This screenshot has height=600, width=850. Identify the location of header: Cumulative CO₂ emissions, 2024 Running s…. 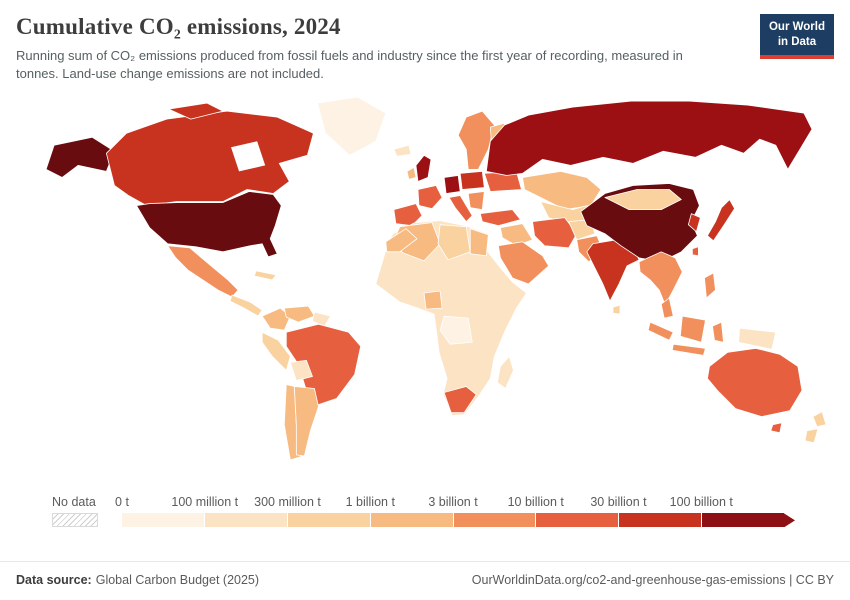
(425, 41).